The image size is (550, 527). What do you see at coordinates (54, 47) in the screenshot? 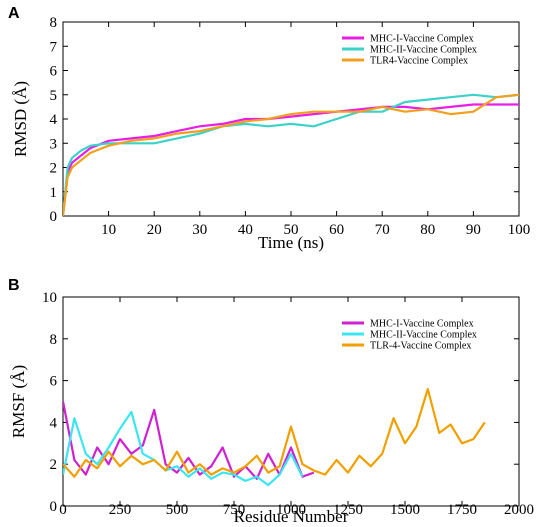
I see `y-tick-label: 7` at bounding box center [54, 47].